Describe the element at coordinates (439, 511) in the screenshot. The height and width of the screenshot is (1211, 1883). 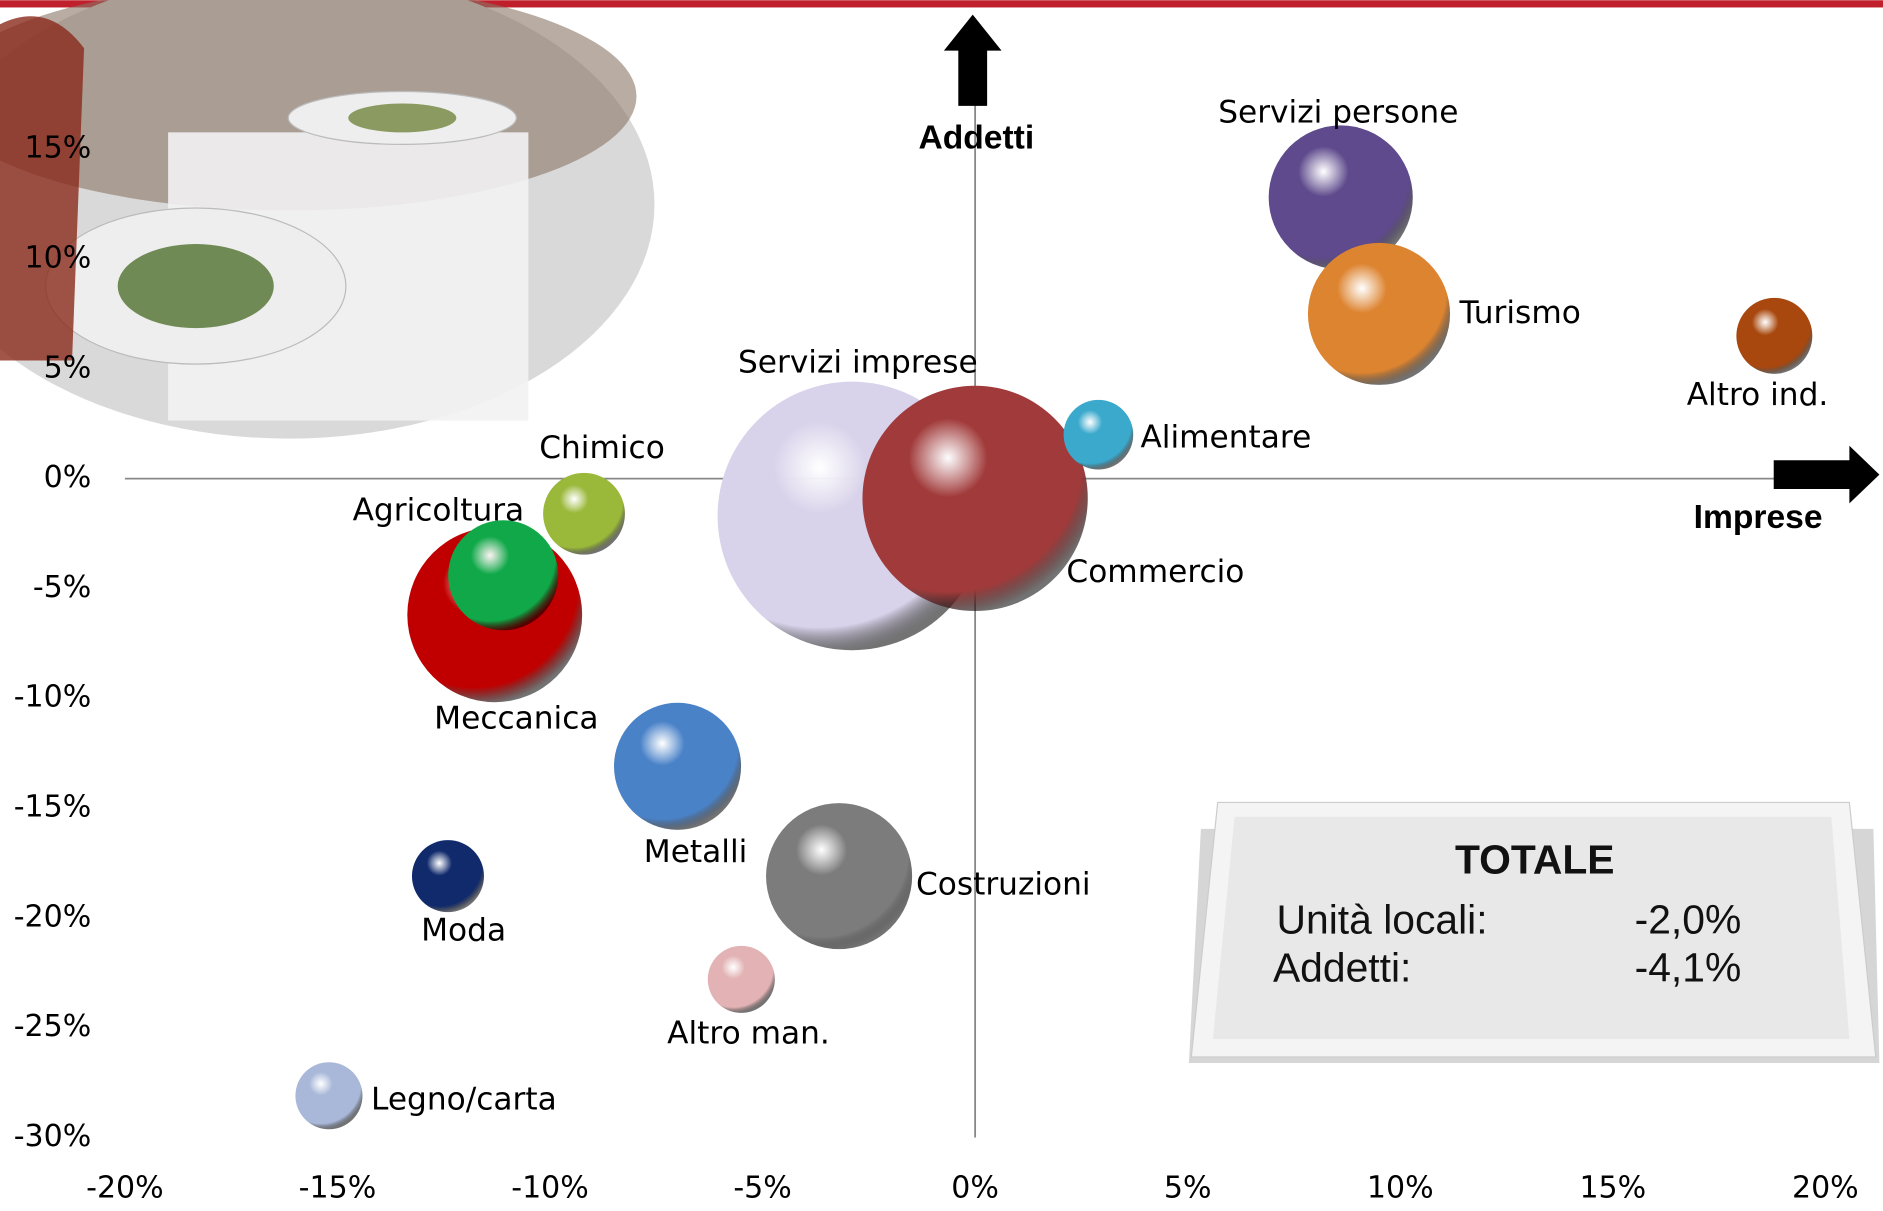
I see `bubble-label: Agricoltura` at that location.